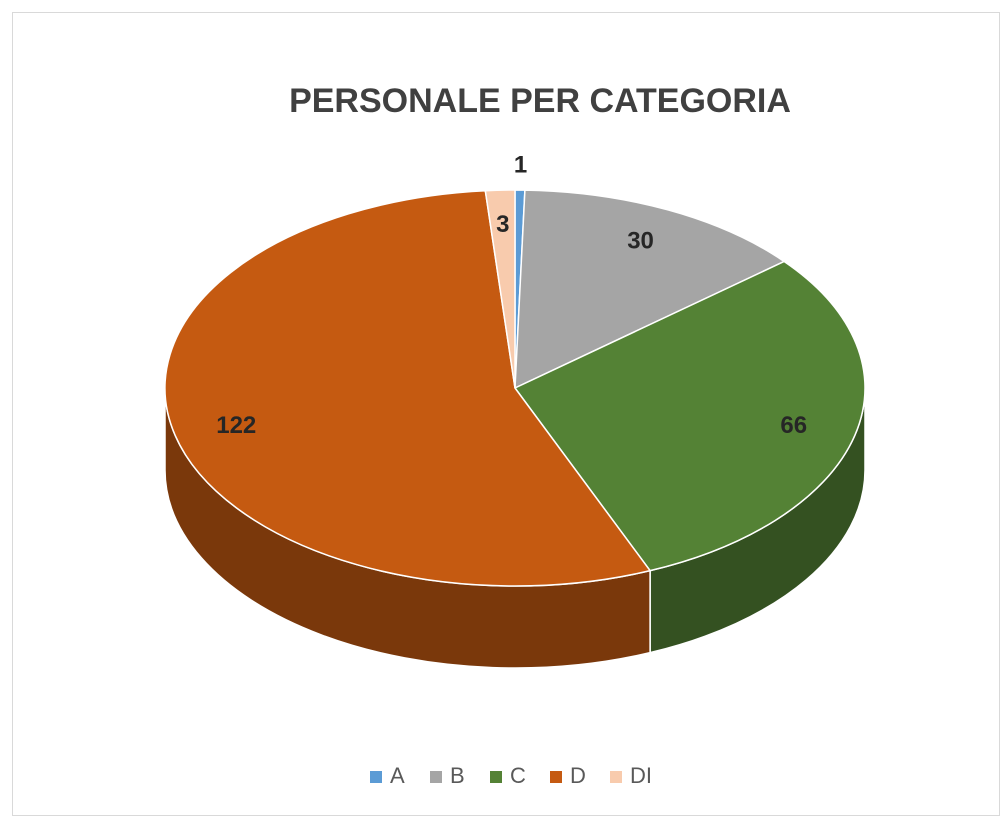  Describe the element at coordinates (502, 224) in the screenshot. I see `data-label: 3` at that location.